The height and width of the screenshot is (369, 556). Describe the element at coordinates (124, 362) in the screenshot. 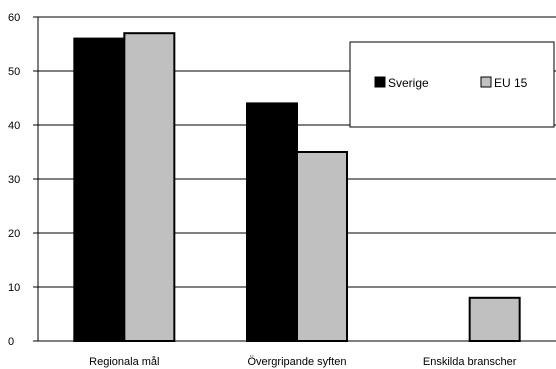

I see `x-tick-label: Regionala mål` at that location.